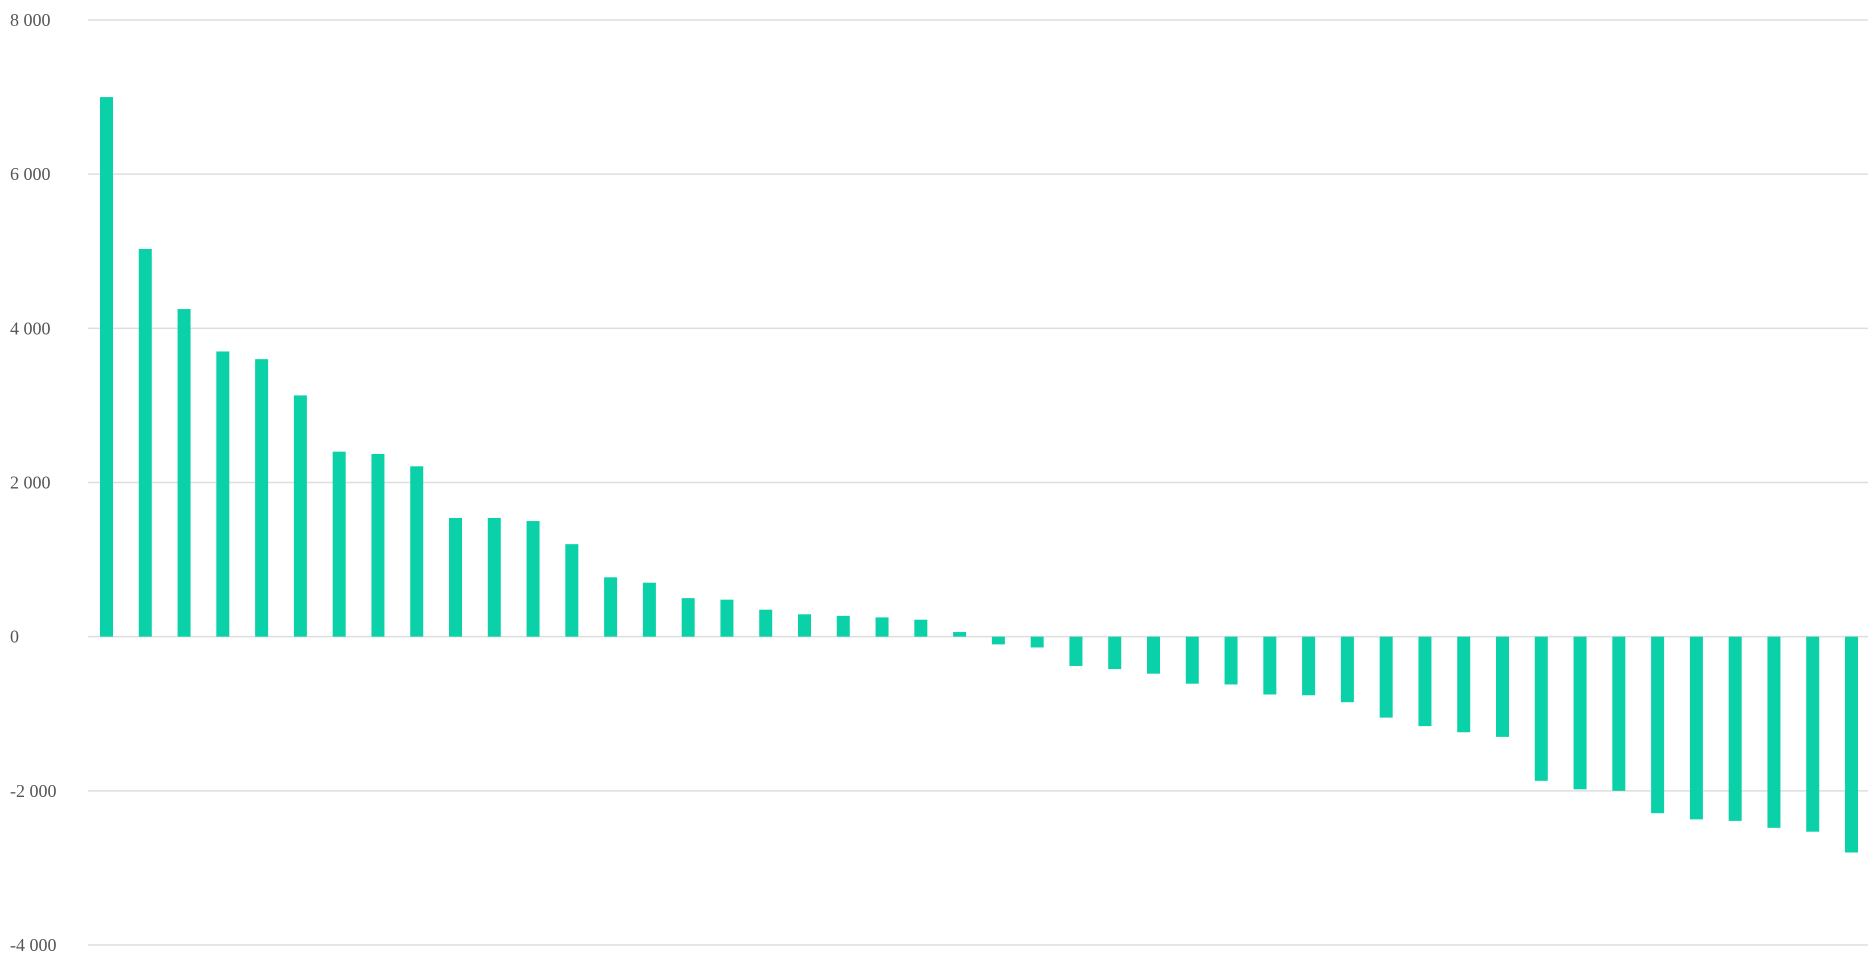 Image resolution: width=1868 pixels, height=959 pixels. What do you see at coordinates (30, 328) in the screenshot?
I see `y-tick-label: 4 000` at bounding box center [30, 328].